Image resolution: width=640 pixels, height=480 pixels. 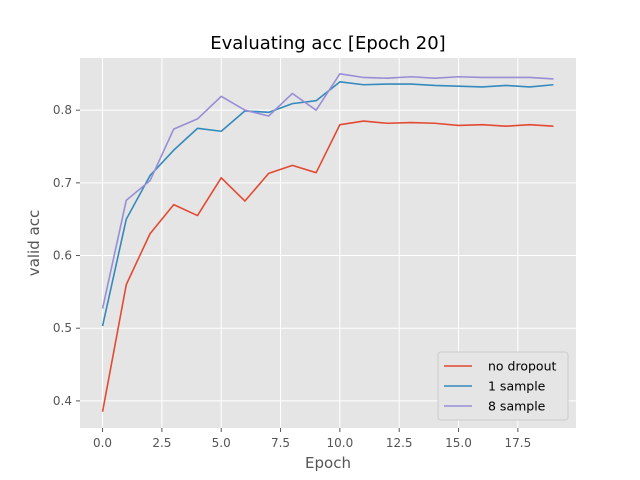 I want to click on x-tick-label: 10.0, so click(x=340, y=443).